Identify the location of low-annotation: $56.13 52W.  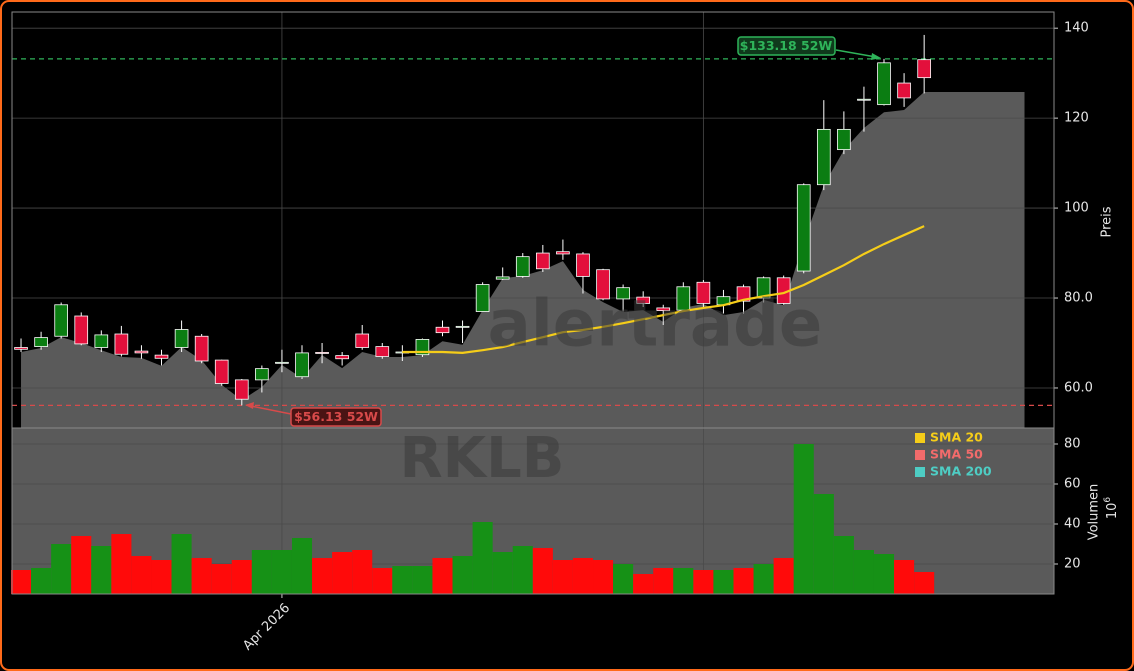
(313, 414).